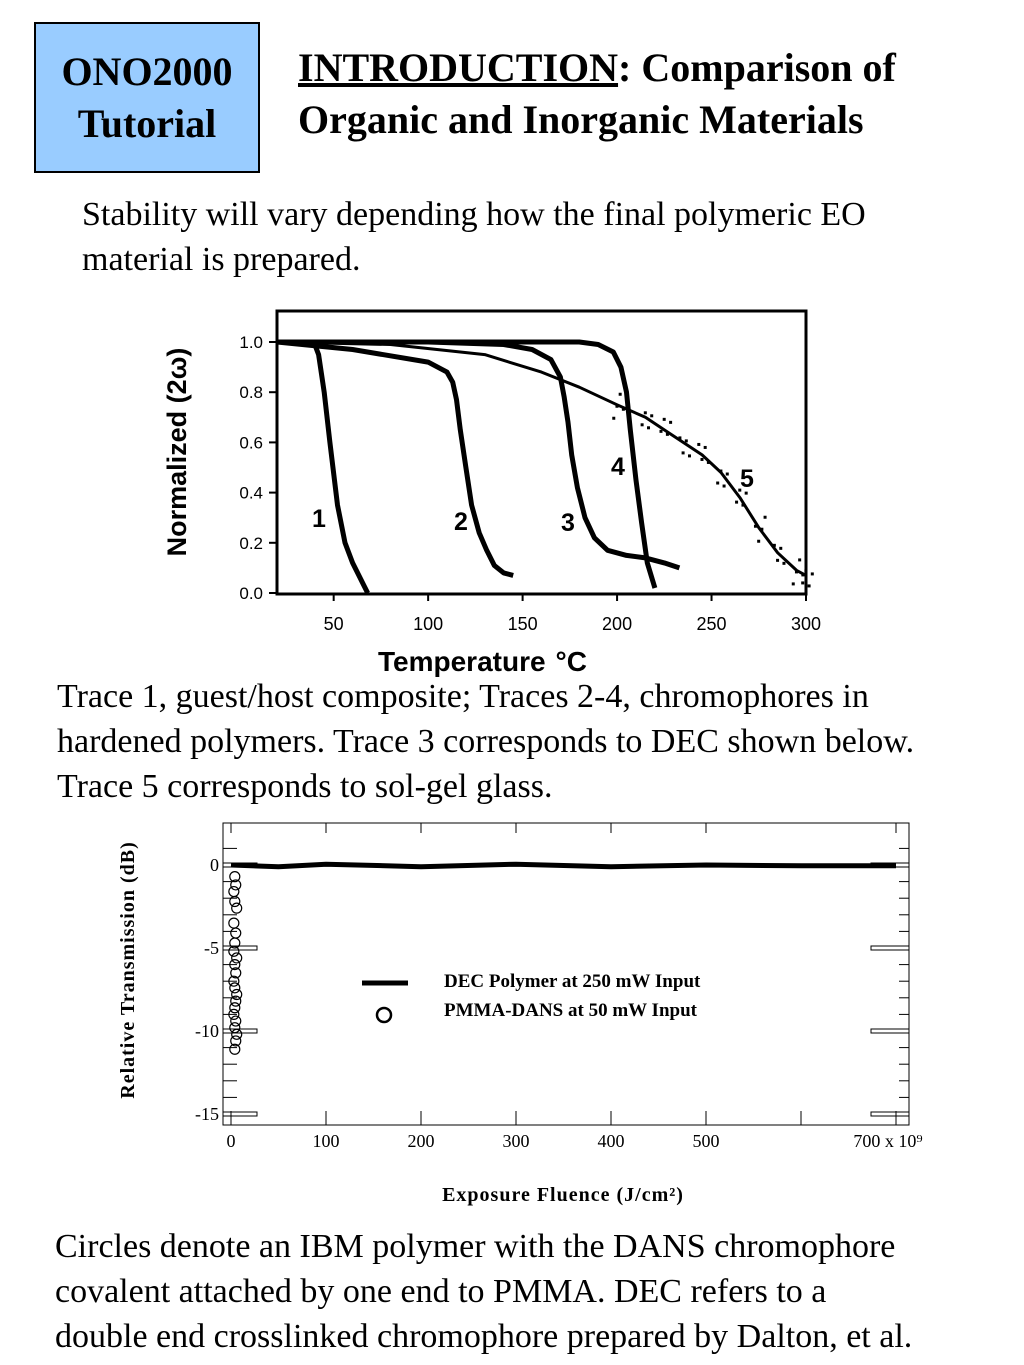 The image size is (1024, 1365). What do you see at coordinates (611, 1141) in the screenshot?
I see `chart2-xtick-label: 400` at bounding box center [611, 1141].